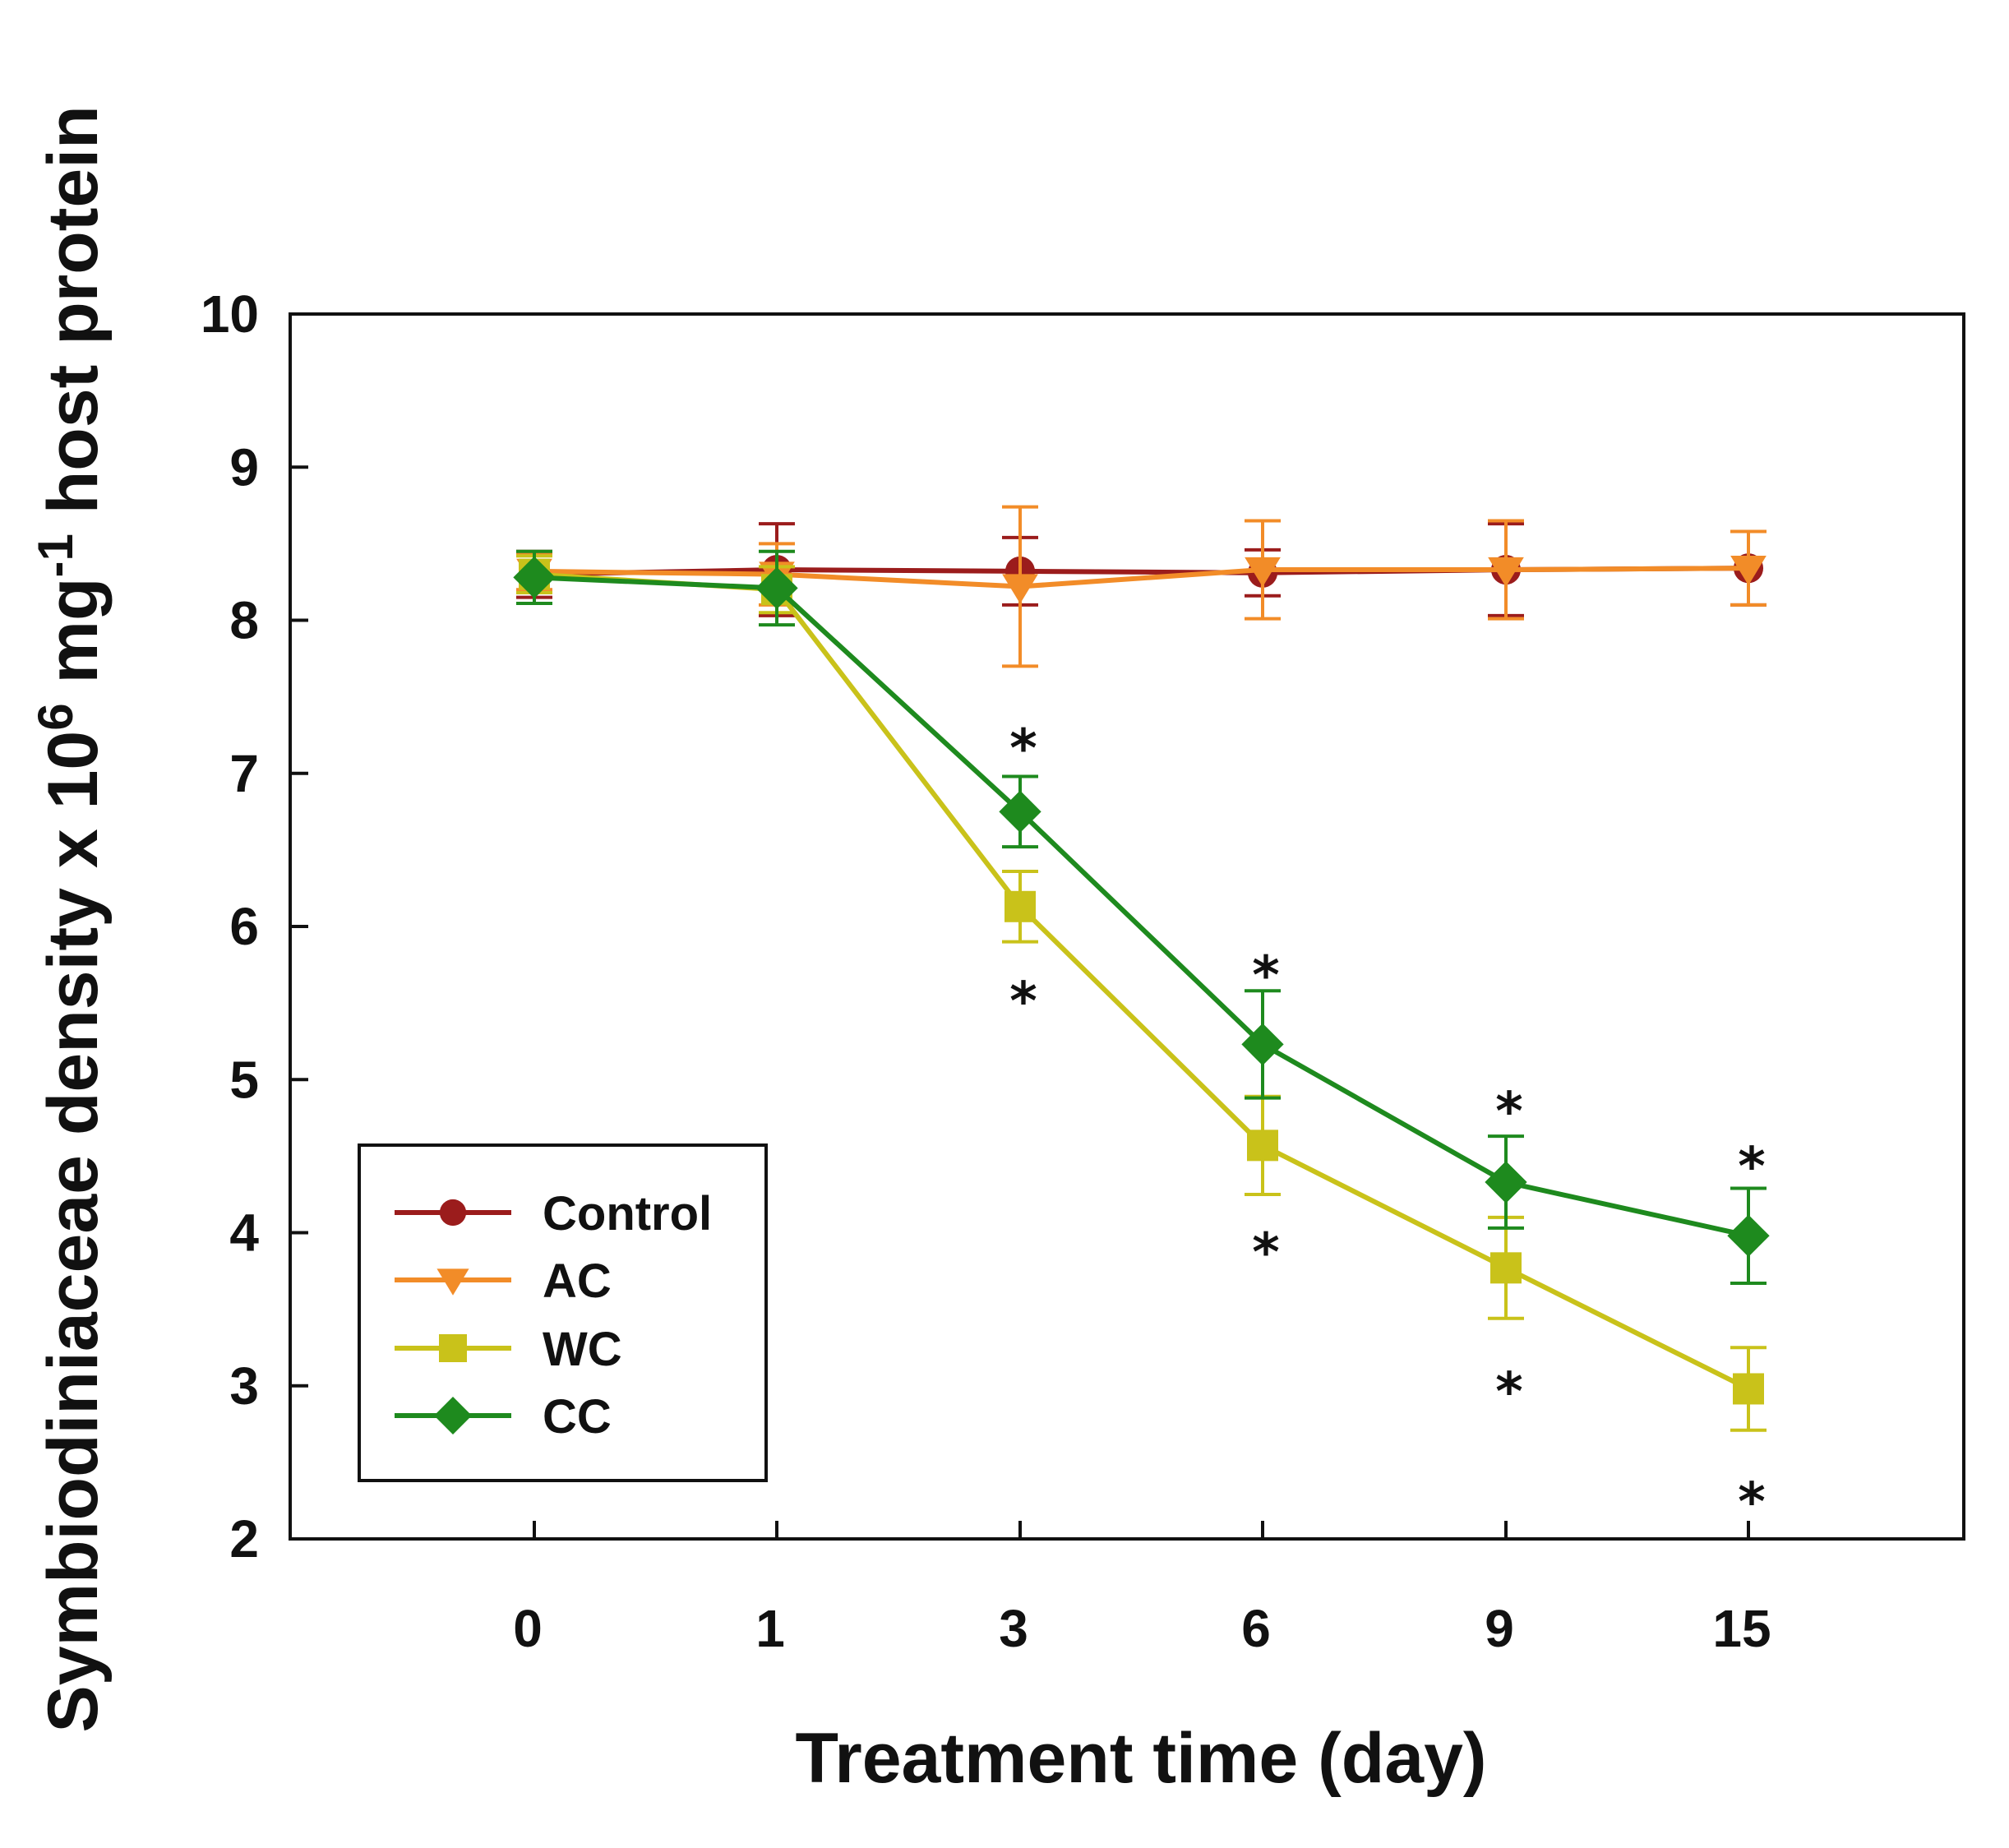 The width and height of the screenshot is (2009, 1848). What do you see at coordinates (244, 620) in the screenshot?
I see `y-tick-label-8: 8` at bounding box center [244, 620].